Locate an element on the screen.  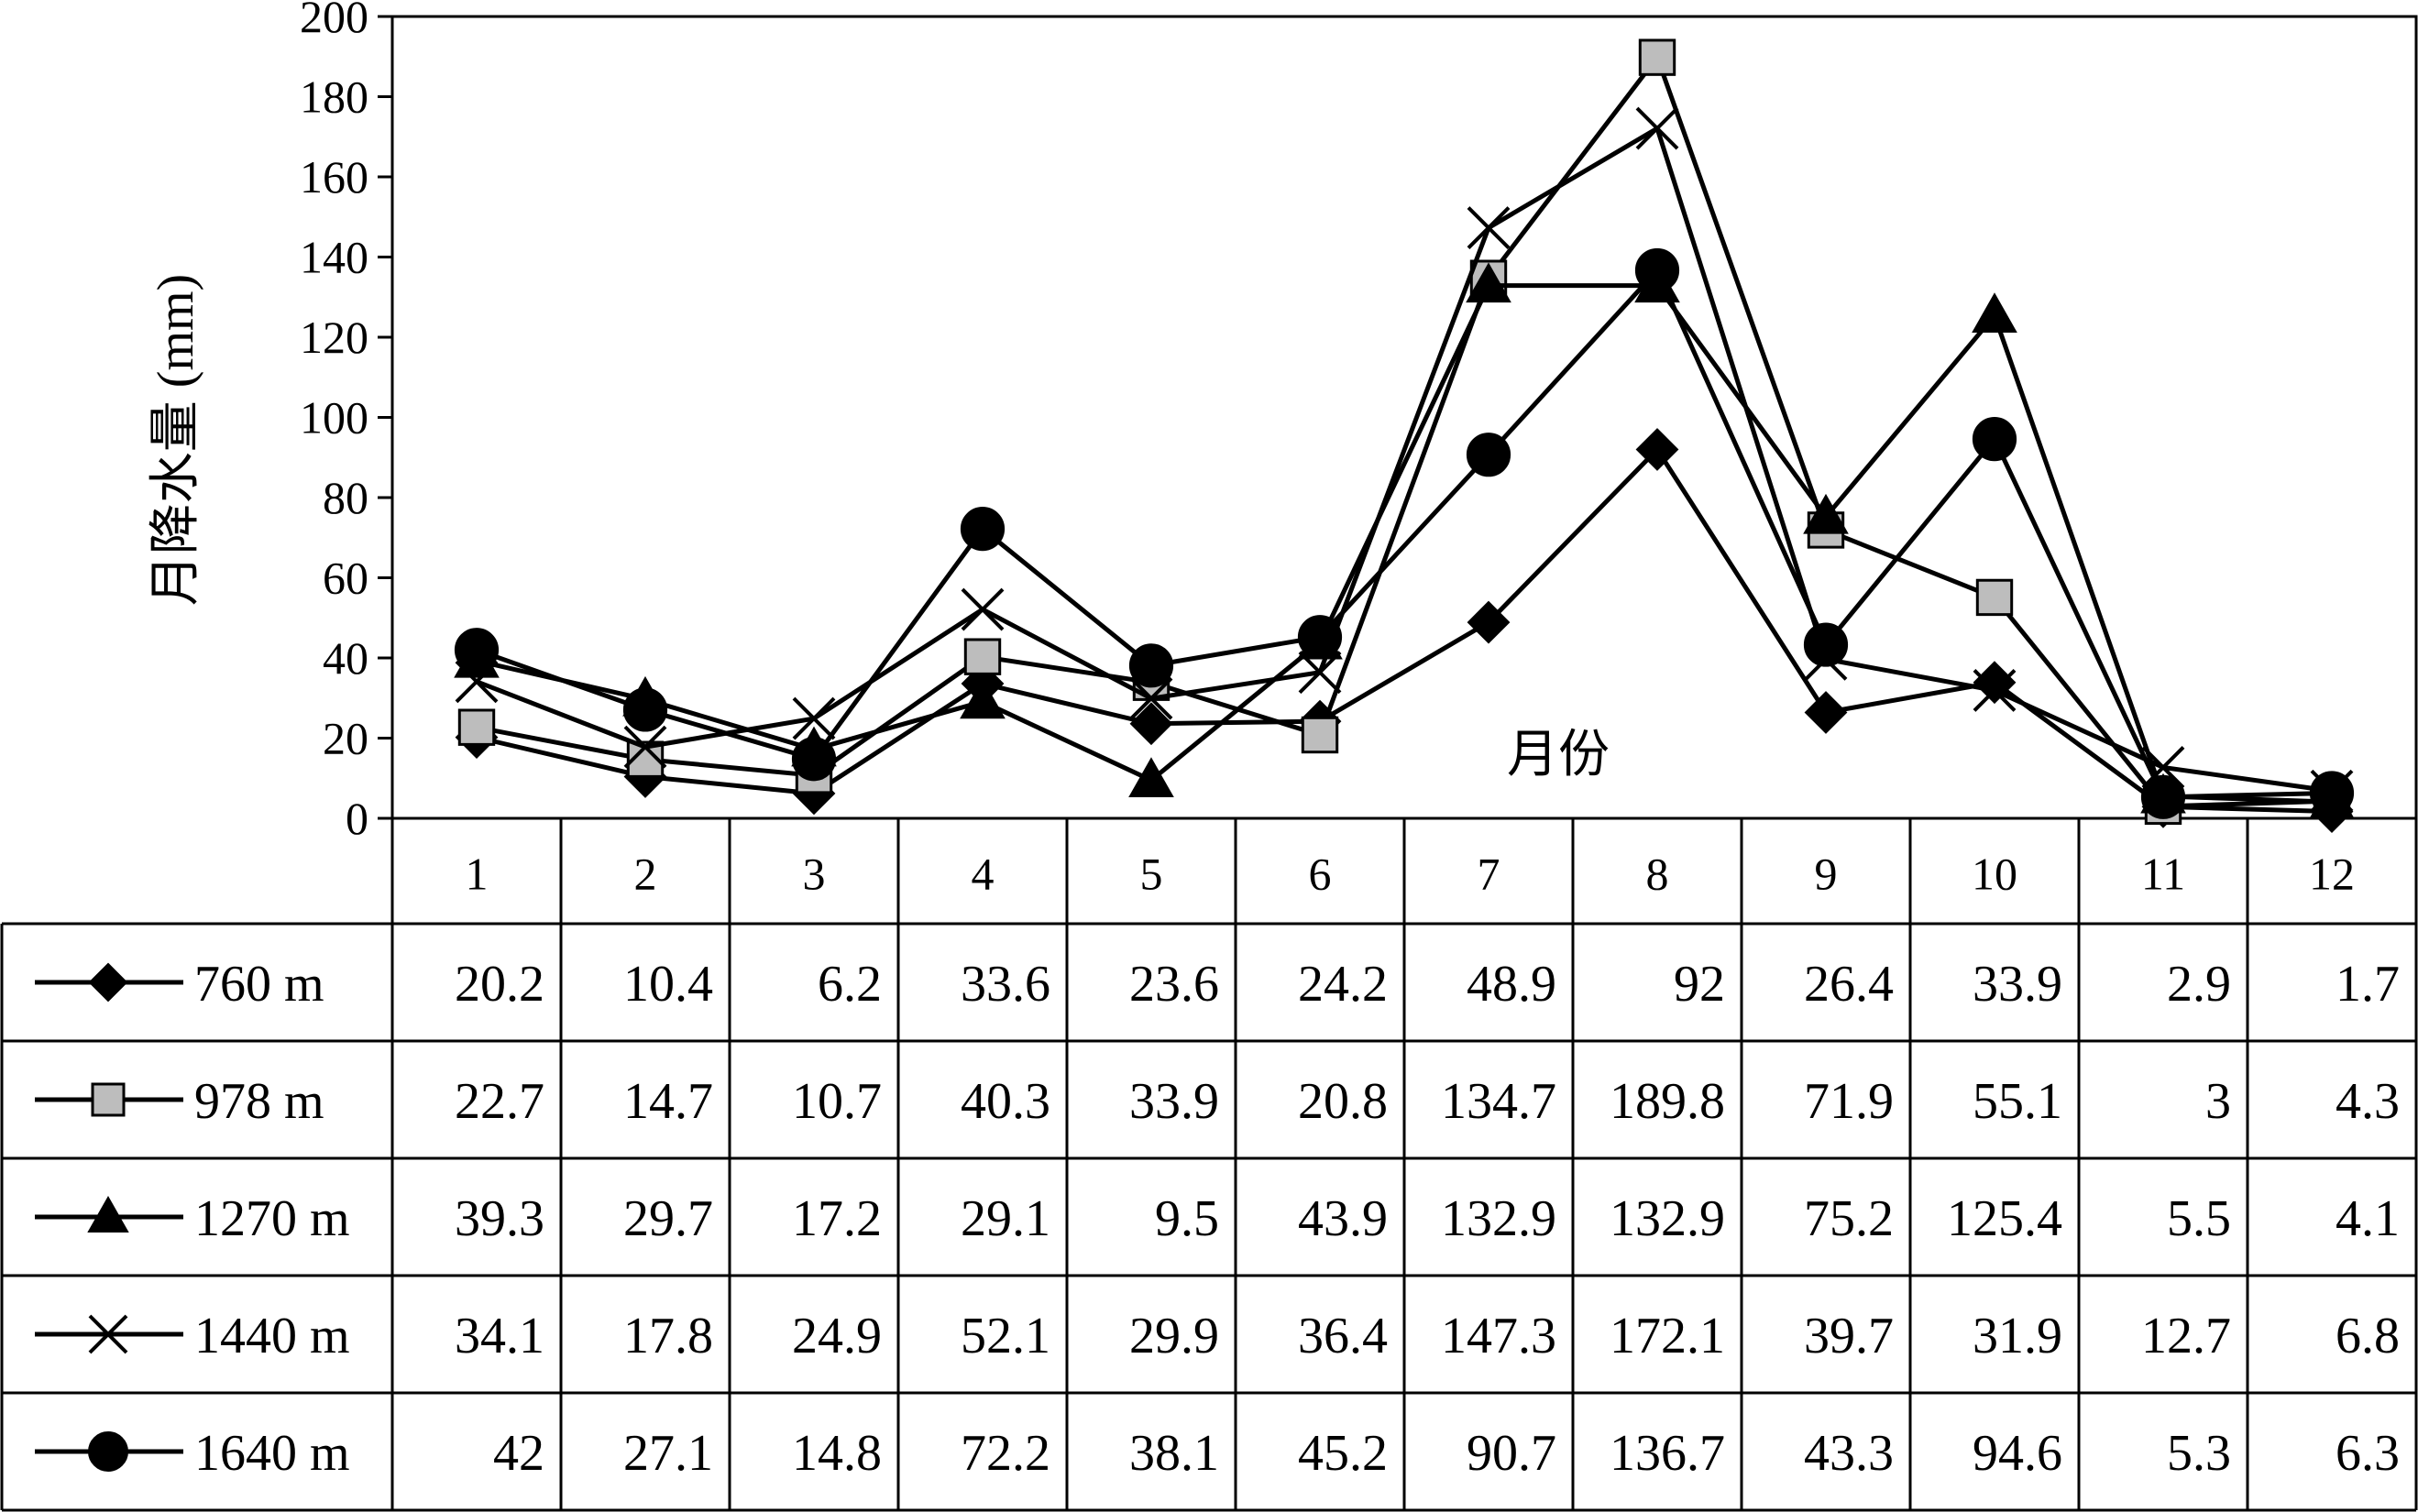
table-cell: 22.7 is located at coordinates (499, 1101).